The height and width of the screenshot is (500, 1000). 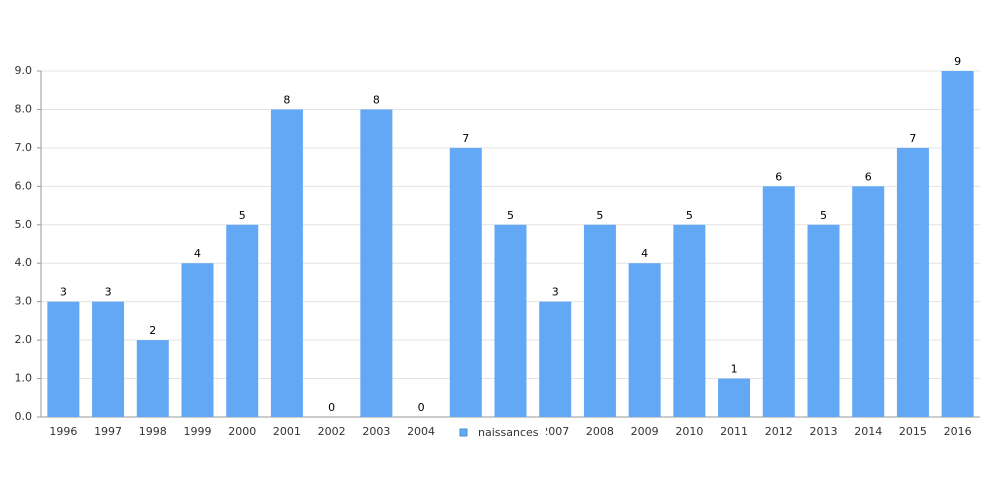 I want to click on x-tick-label: 2015, so click(x=913, y=431).